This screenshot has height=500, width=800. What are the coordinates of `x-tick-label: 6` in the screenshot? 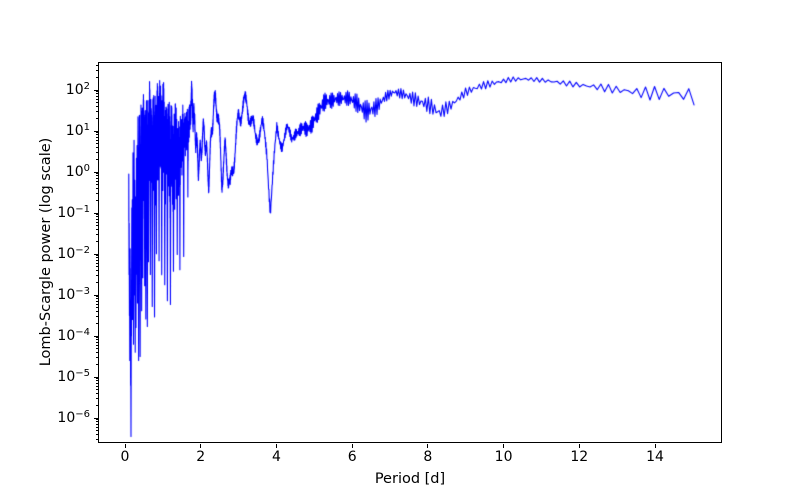 It's located at (352, 457).